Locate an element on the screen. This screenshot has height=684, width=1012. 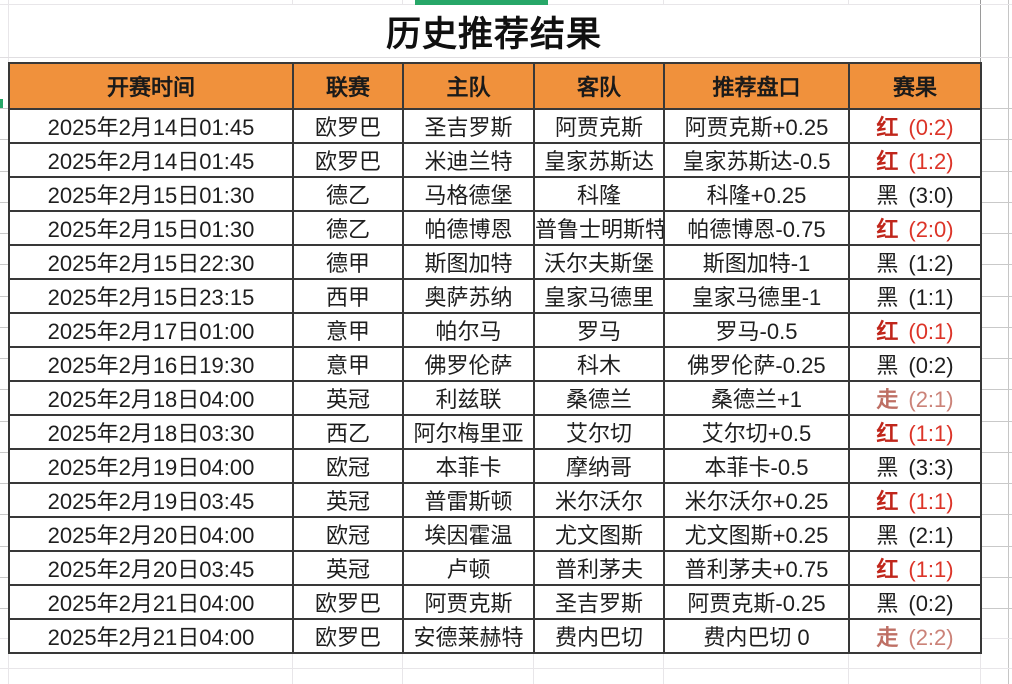
date-cell: 2025年2月16日19:30 is located at coordinates (151, 364).